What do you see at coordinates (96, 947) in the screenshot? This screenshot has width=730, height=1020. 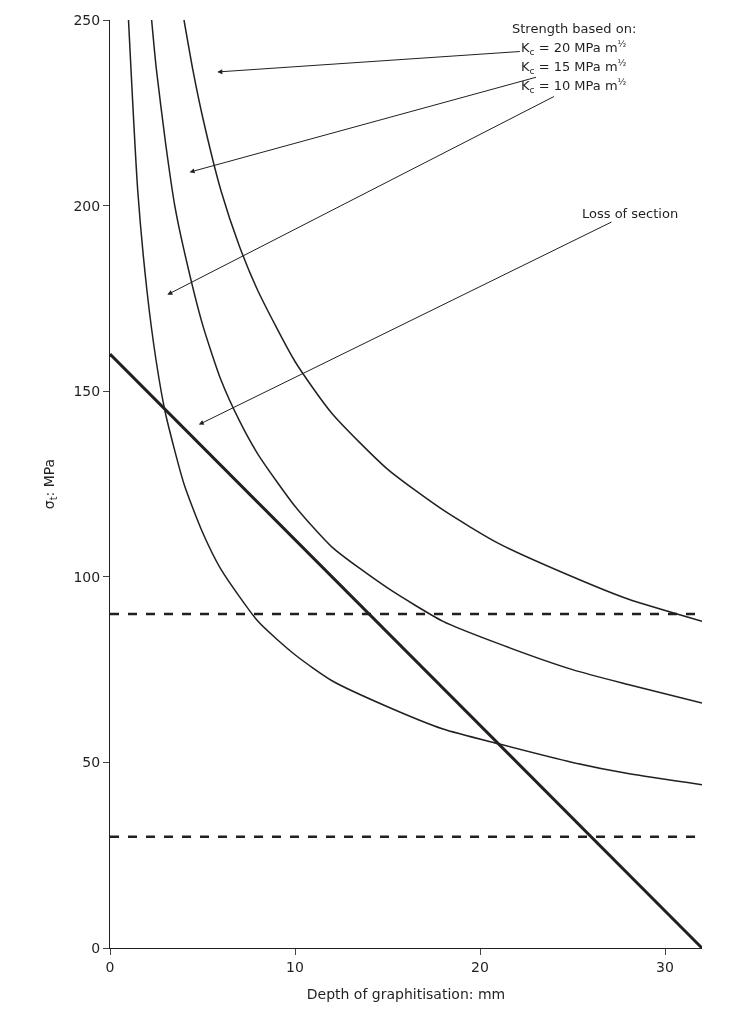 I see `y-tick-label: 0` at bounding box center [96, 947].